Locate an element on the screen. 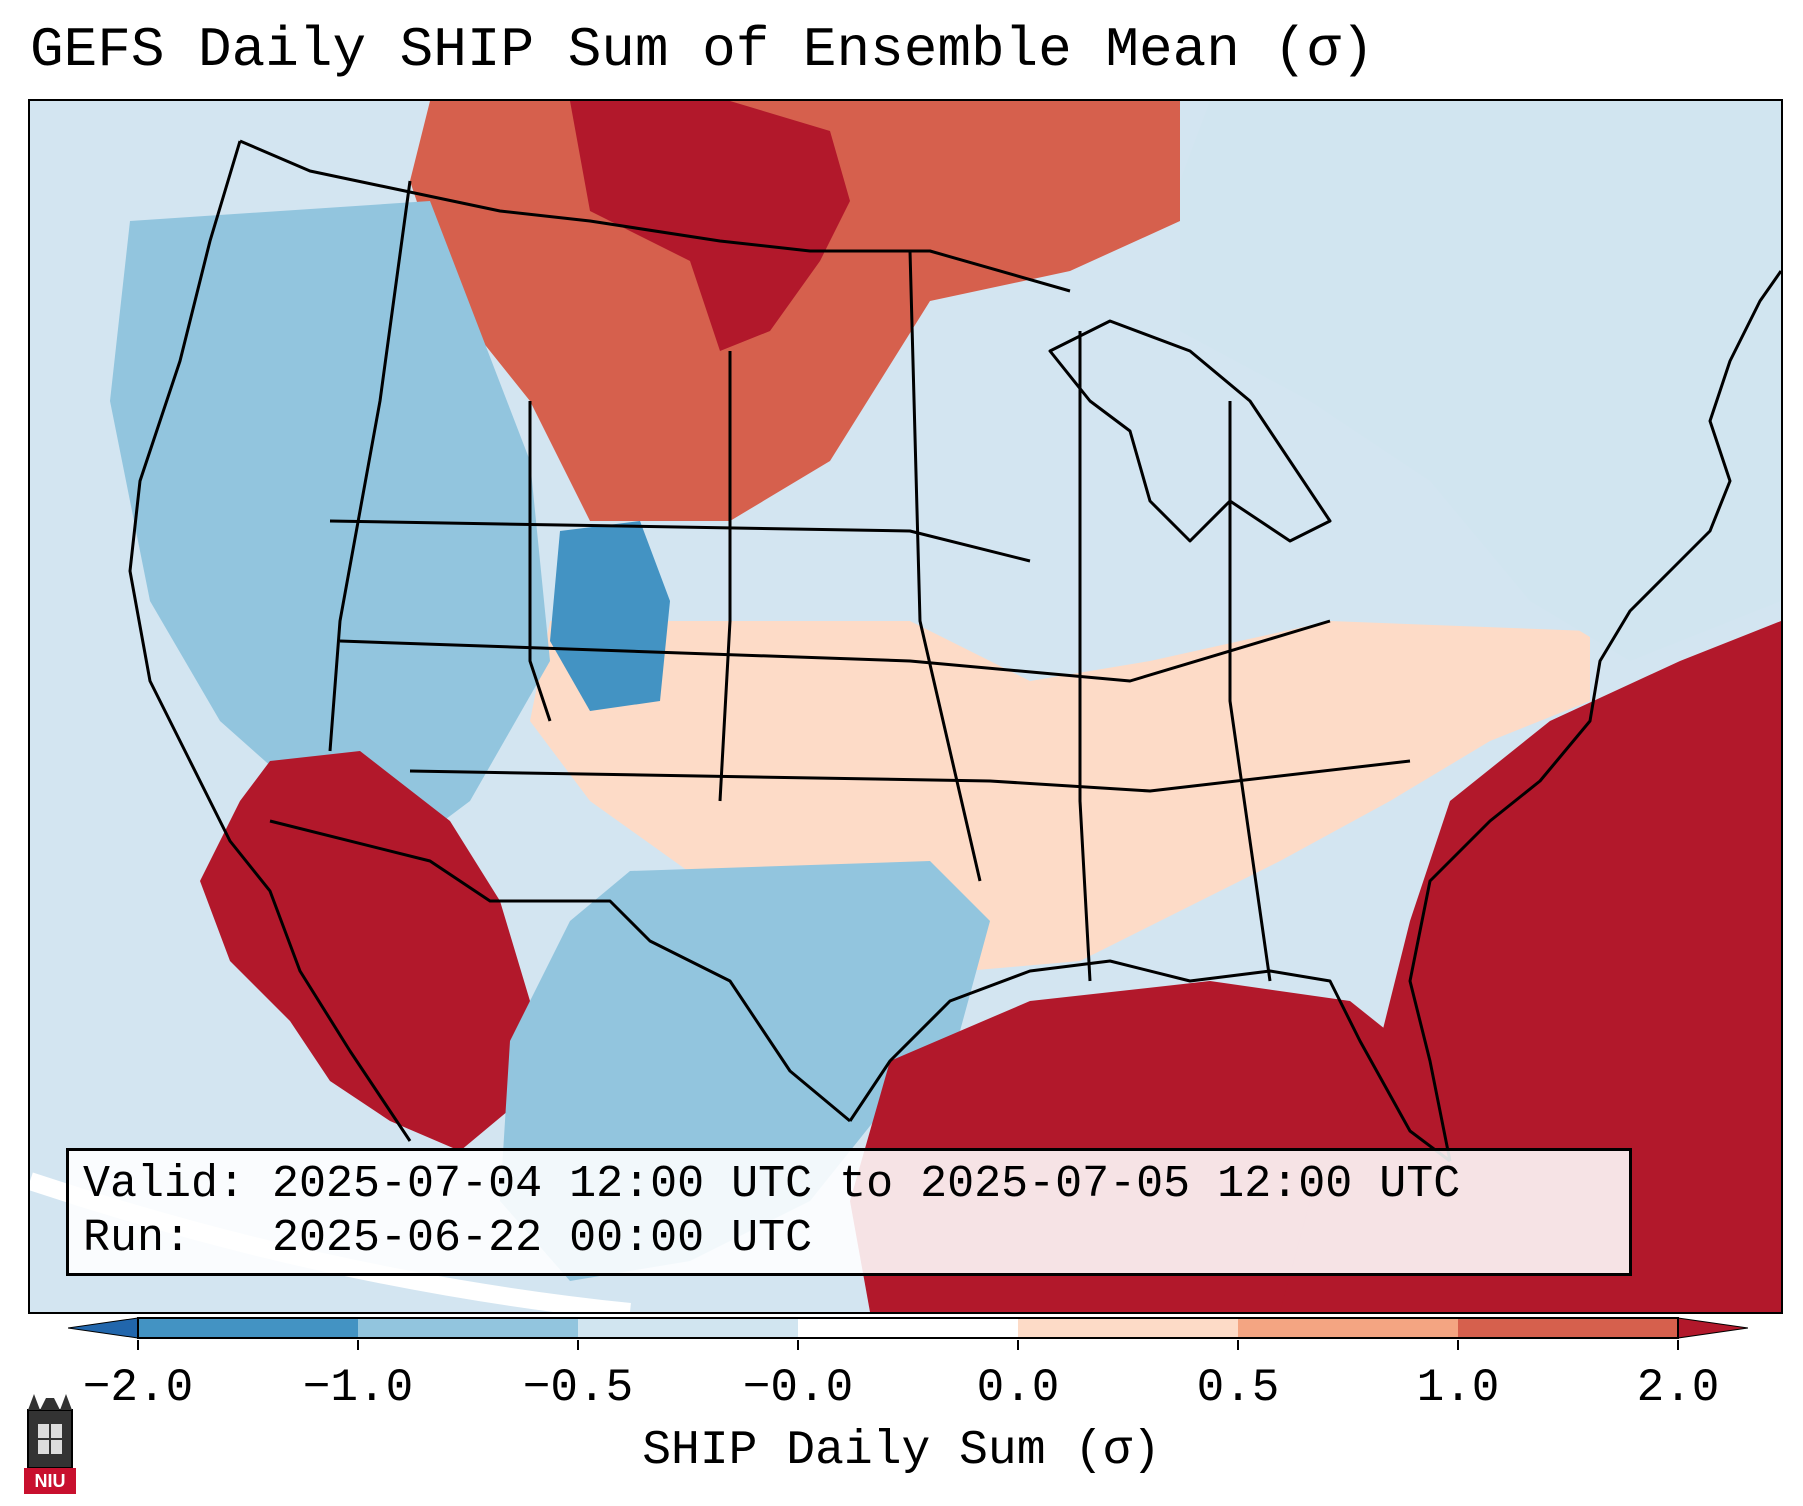 The image size is (1803, 1506). colorbar-outline is located at coordinates (908, 1328).